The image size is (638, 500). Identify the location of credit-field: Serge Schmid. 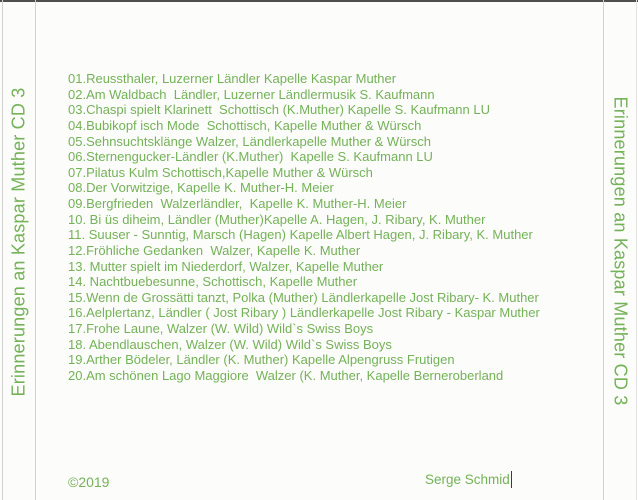
(469, 479).